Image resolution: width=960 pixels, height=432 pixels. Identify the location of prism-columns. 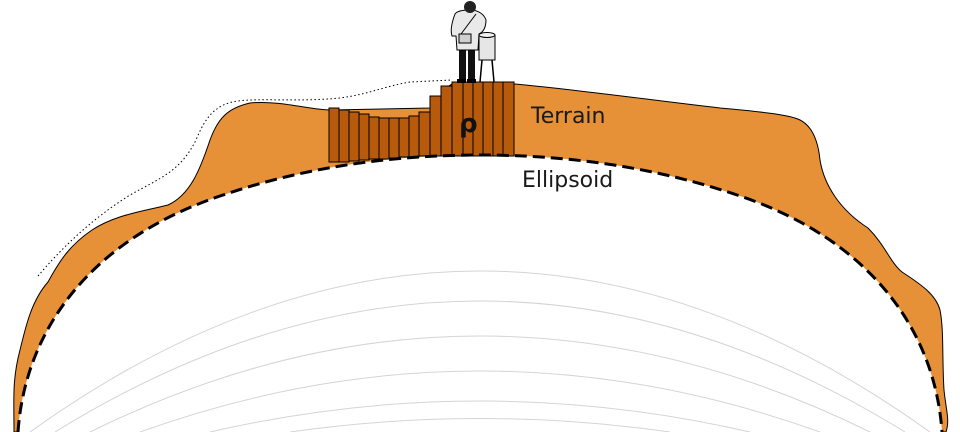
(421, 122).